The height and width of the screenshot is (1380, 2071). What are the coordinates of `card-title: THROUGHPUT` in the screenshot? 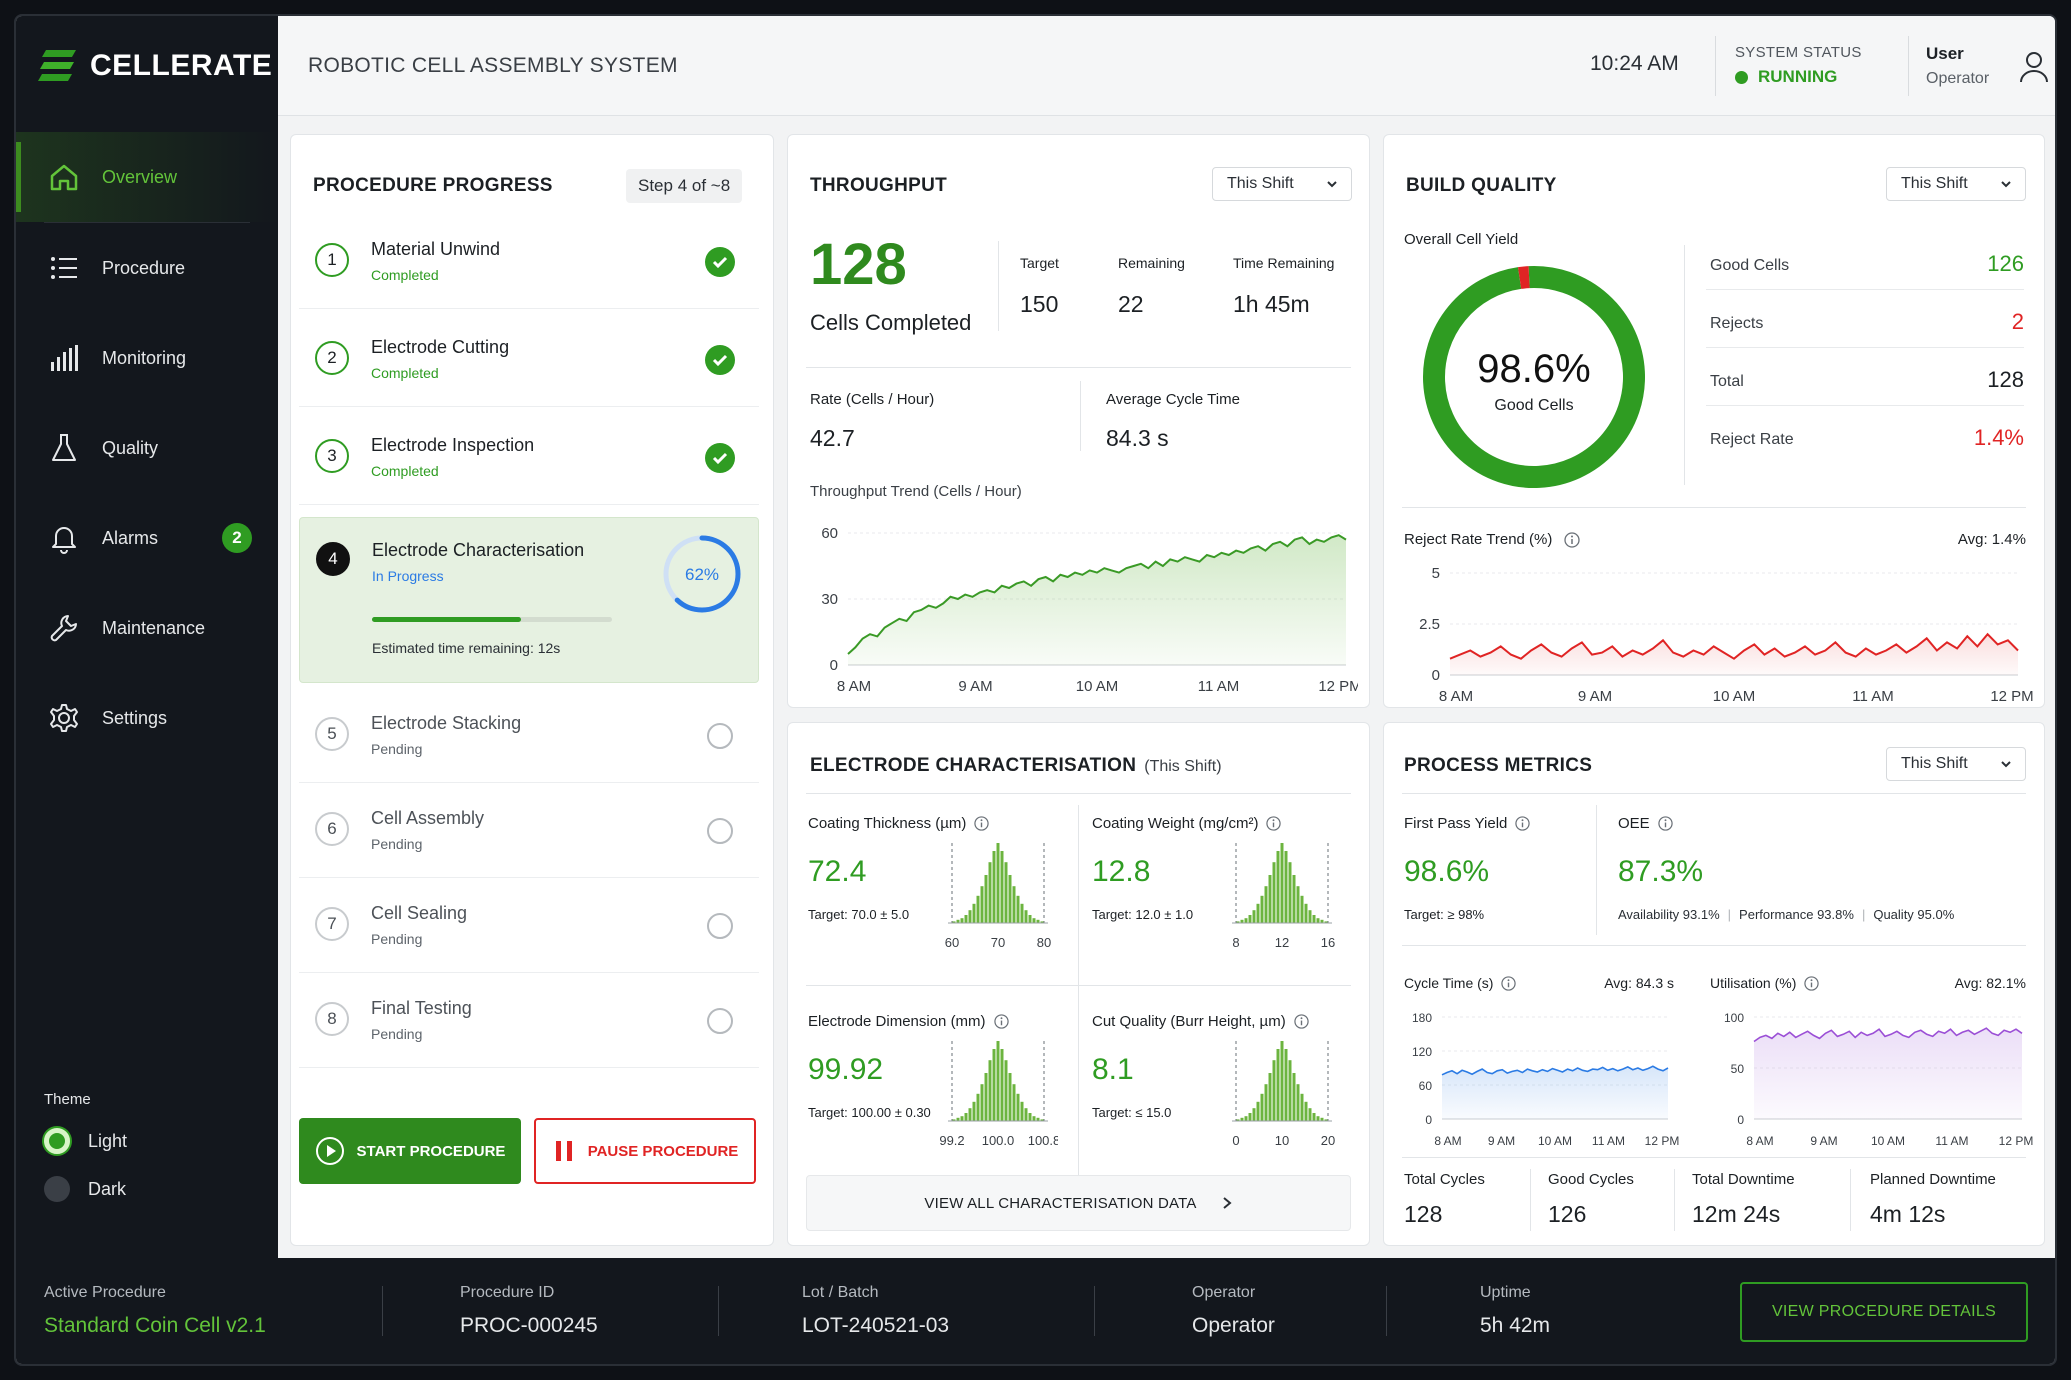 It's located at (879, 185).